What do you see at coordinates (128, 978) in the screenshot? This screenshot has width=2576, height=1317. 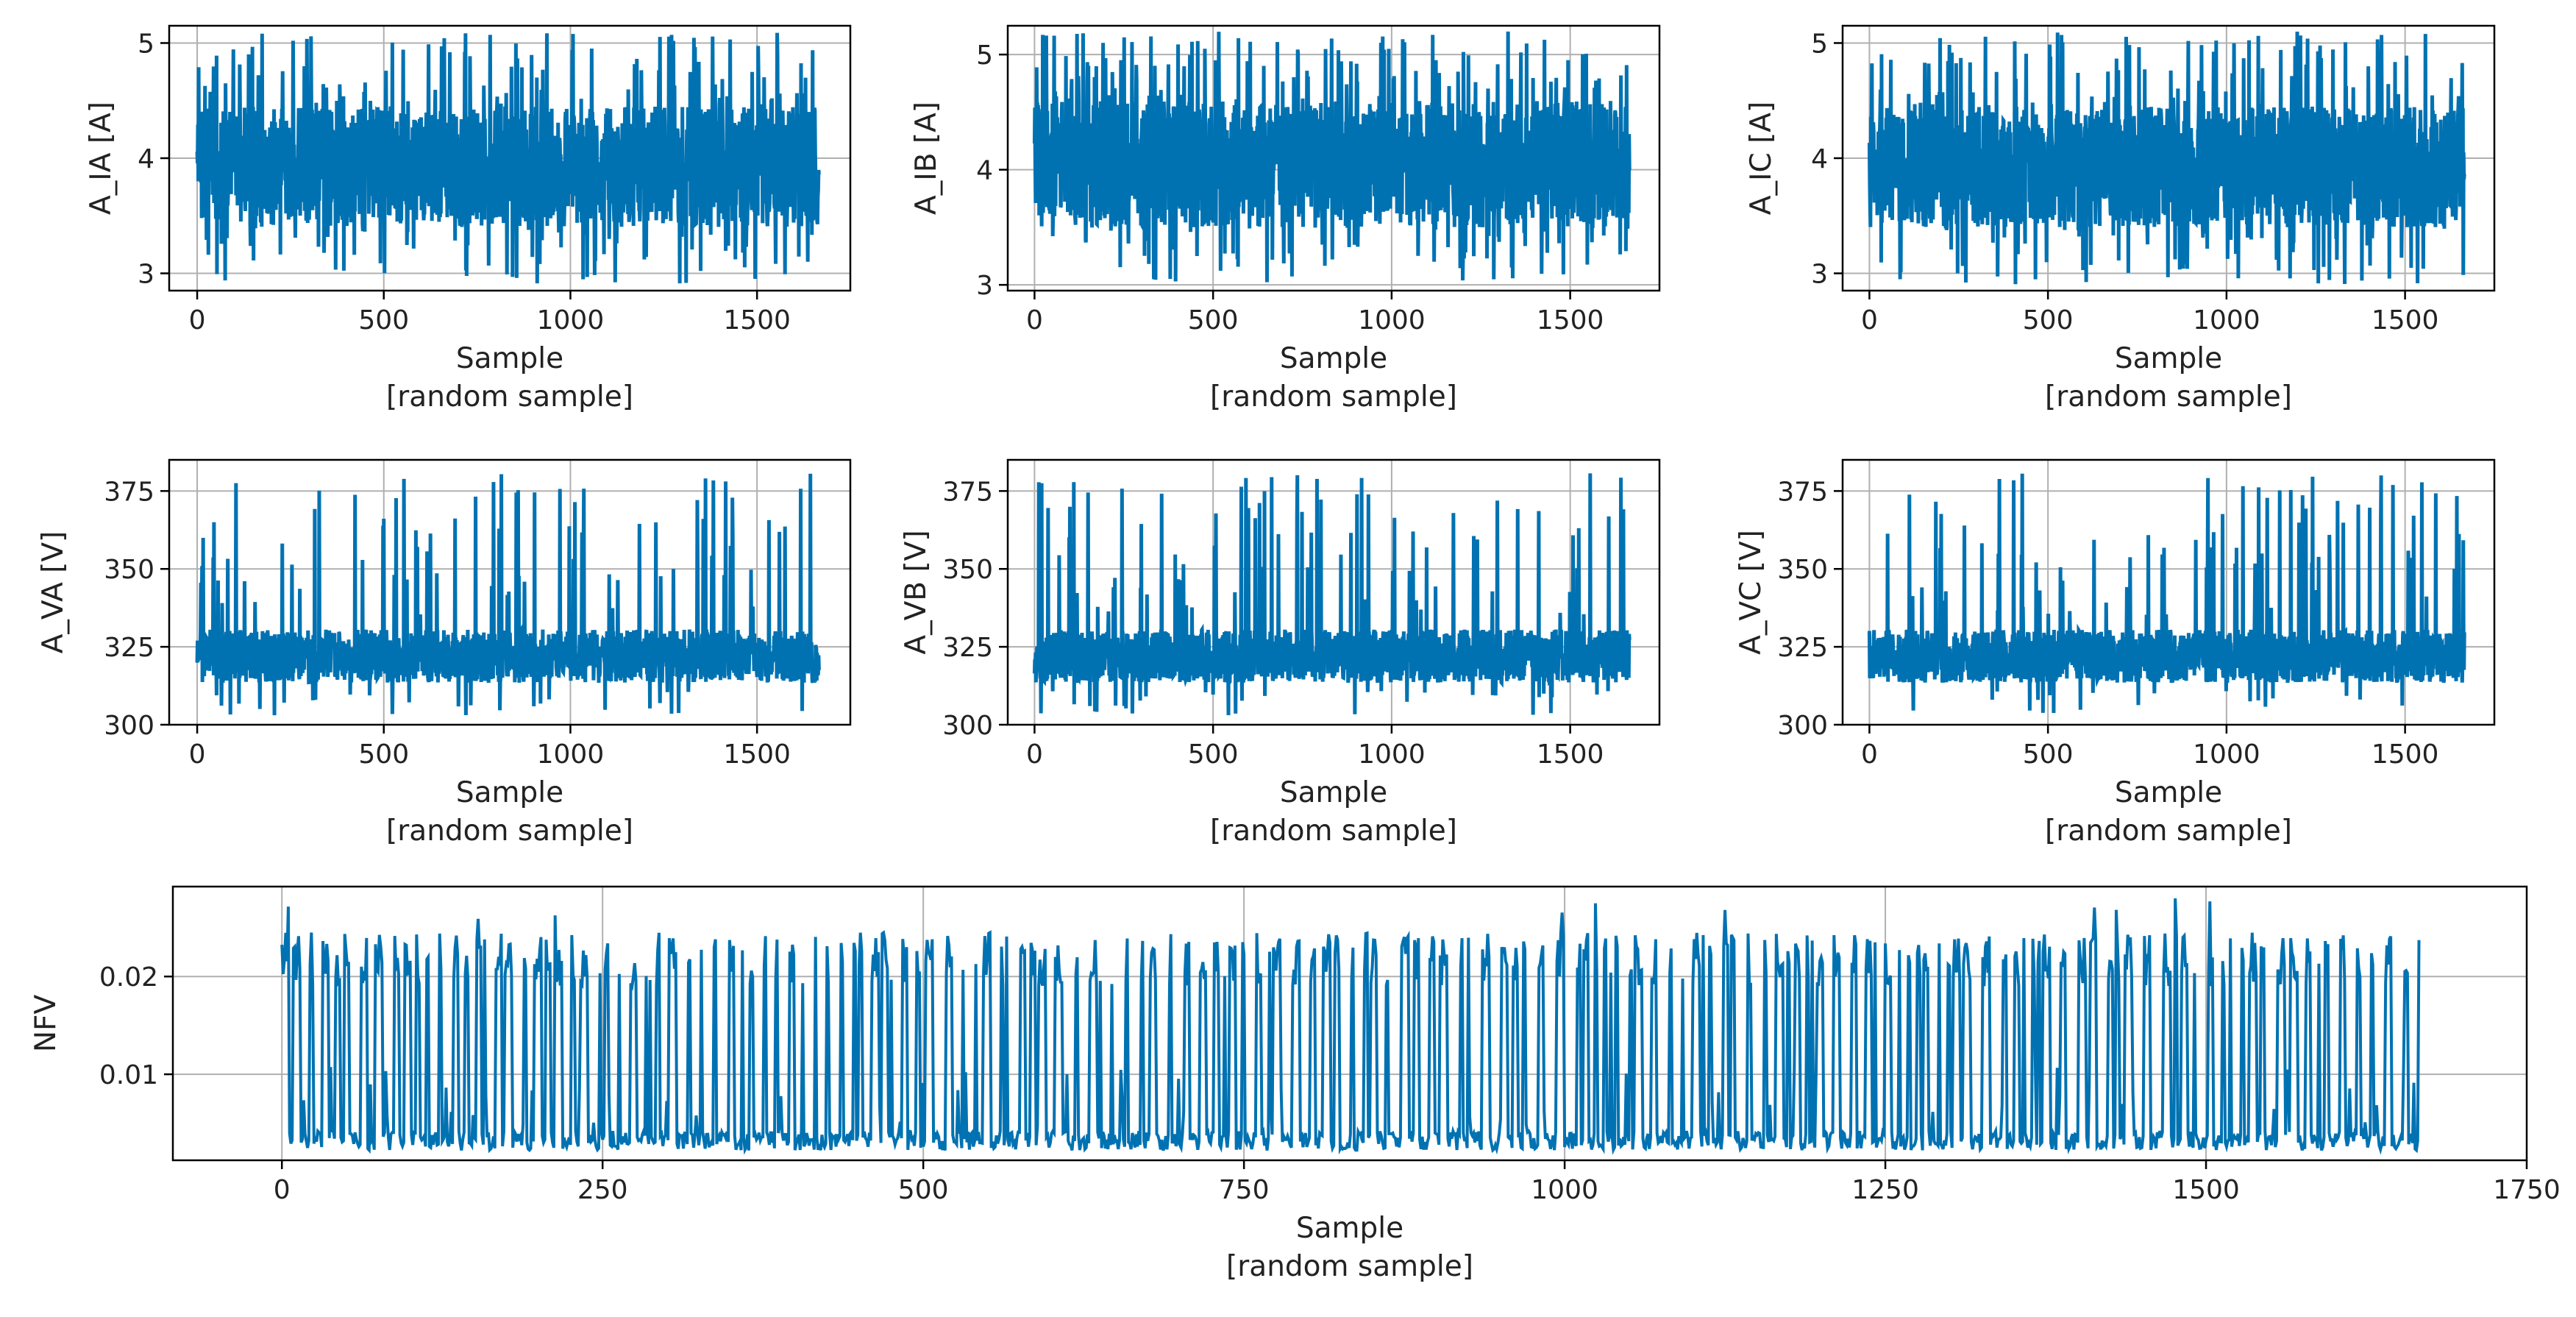 I see `y-tick-label: 0.02` at bounding box center [128, 978].